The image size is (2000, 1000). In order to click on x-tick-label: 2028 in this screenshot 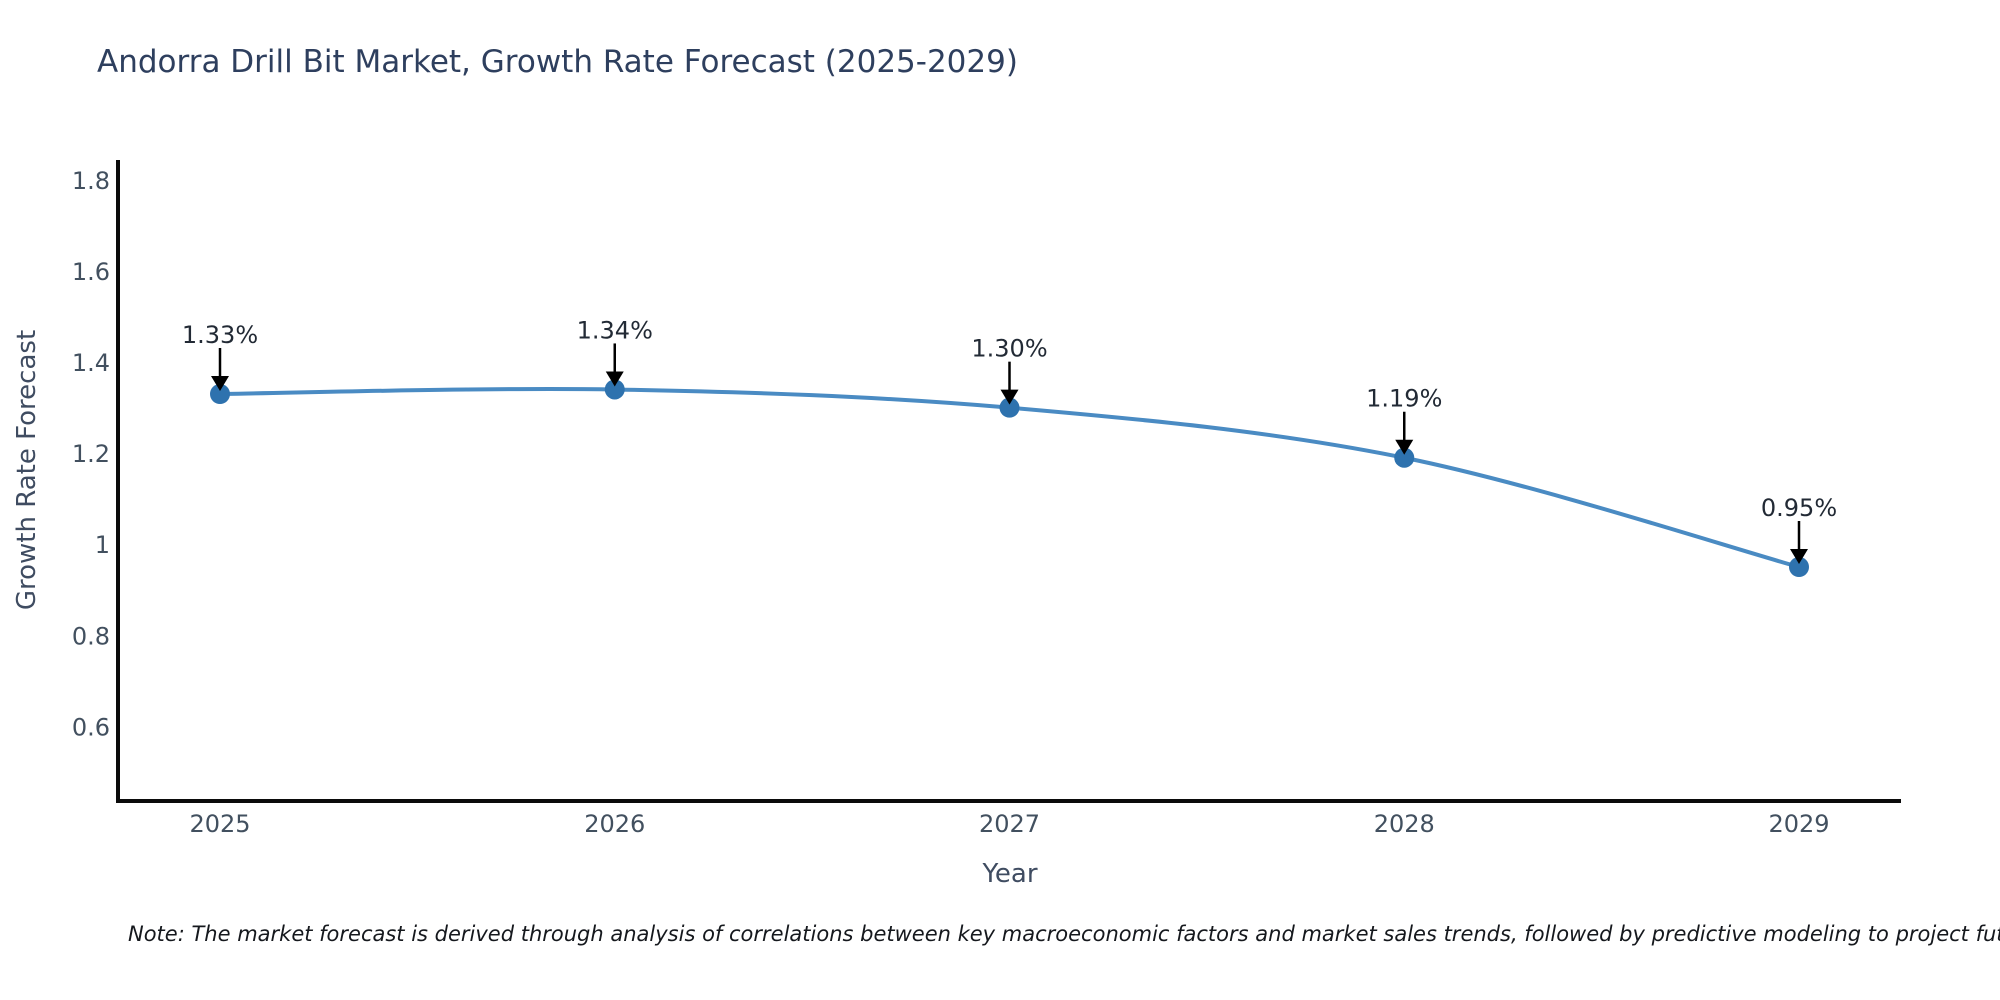, I will do `click(1404, 824)`.